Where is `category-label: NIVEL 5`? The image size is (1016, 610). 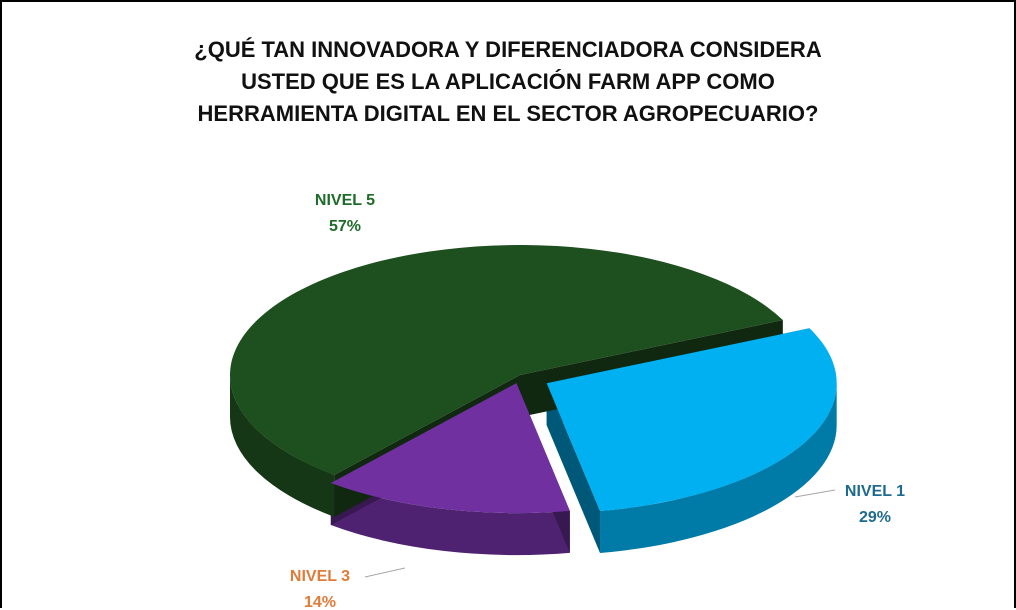 category-label: NIVEL 5 is located at coordinates (345, 200).